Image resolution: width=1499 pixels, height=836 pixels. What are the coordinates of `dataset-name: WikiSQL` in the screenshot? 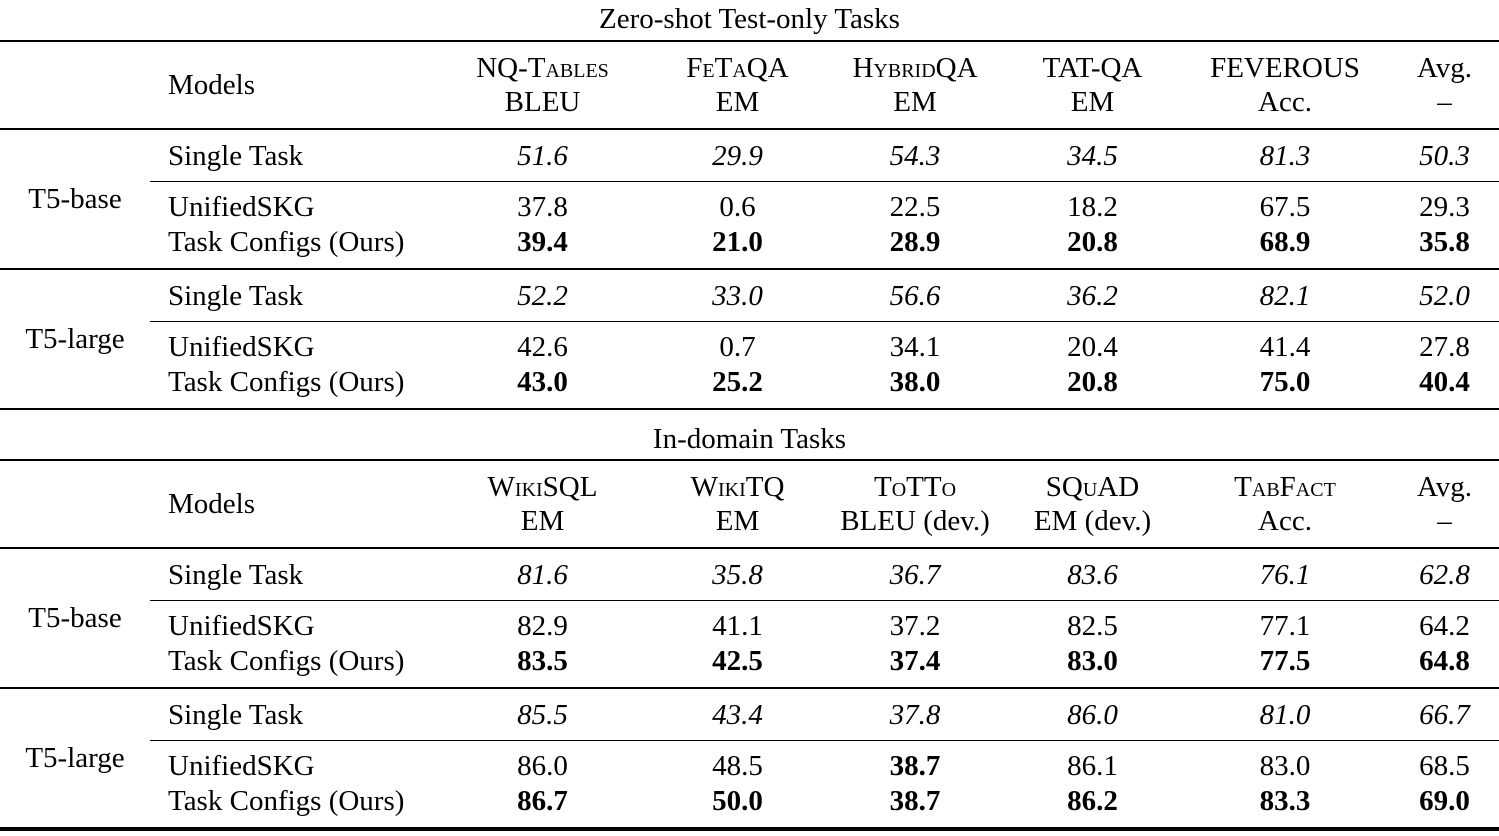 It's located at (542, 487).